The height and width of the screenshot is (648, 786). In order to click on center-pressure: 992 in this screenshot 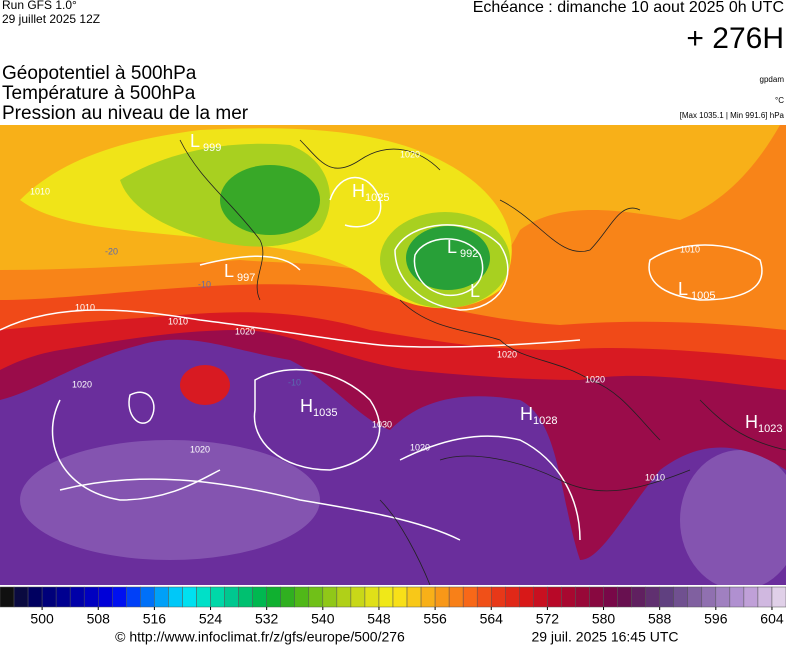, I will do `click(469, 254)`.